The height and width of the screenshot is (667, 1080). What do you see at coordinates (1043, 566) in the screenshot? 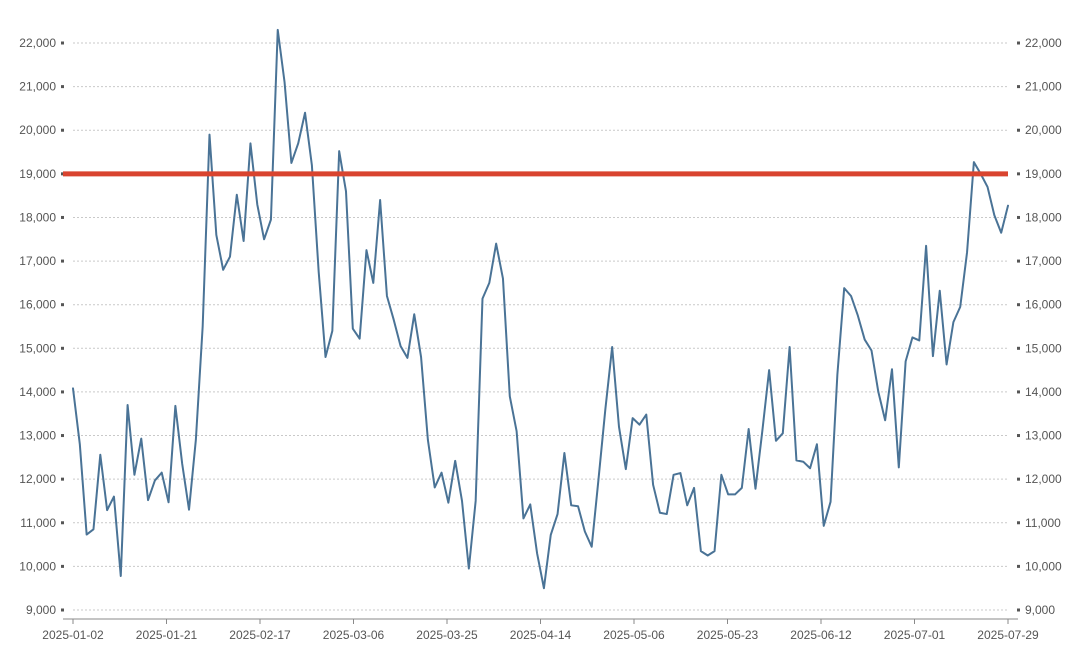
I see `y-tick-label-right: 10,000` at bounding box center [1043, 566].